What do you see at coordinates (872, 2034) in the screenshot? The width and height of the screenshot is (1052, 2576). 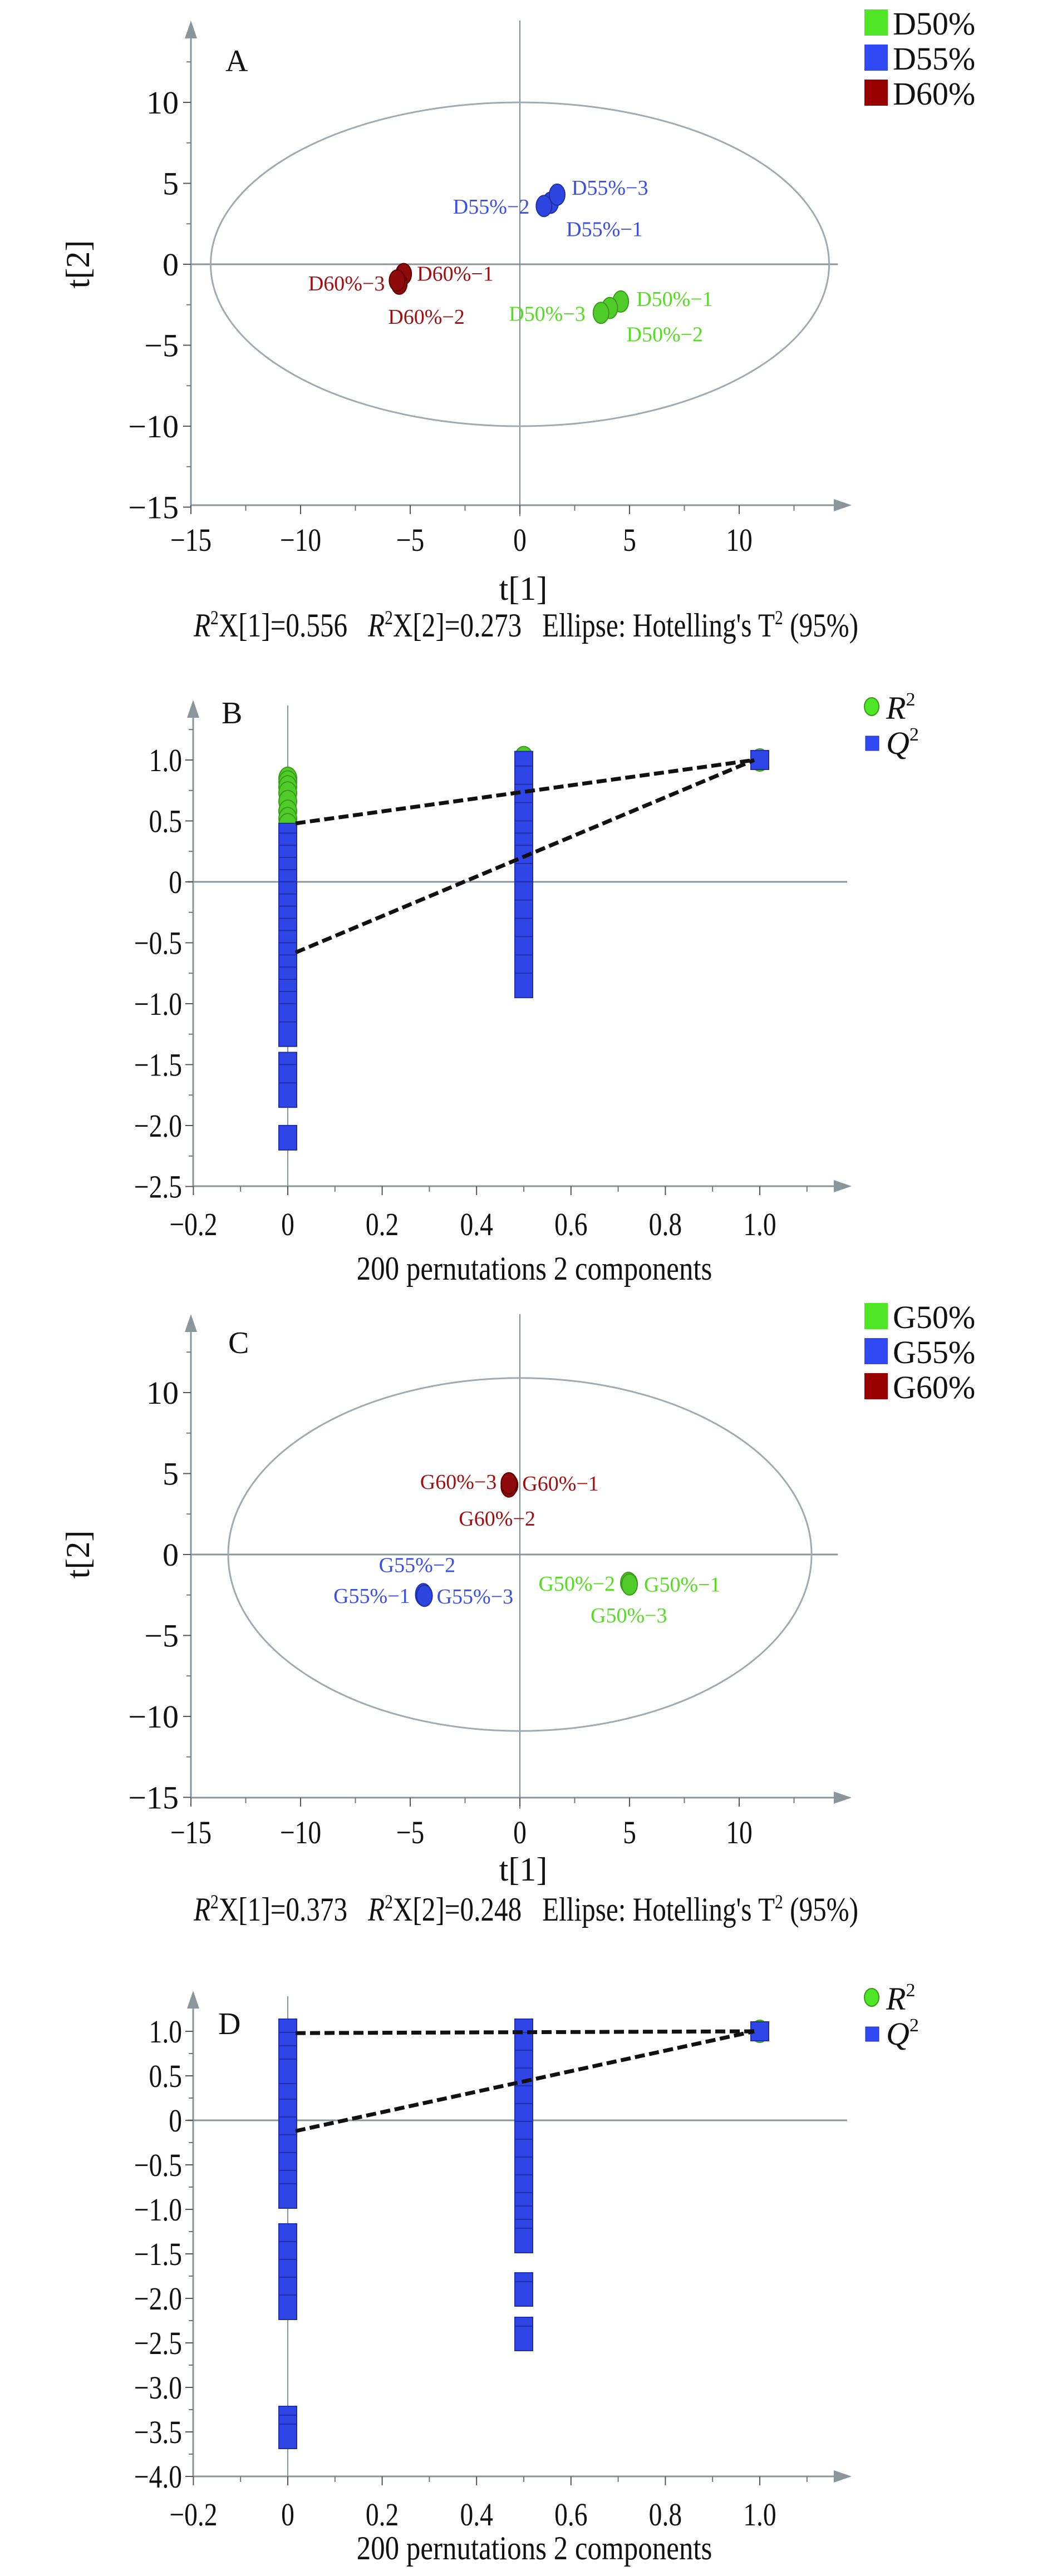 I see `panel-d-legend-q2-icon` at bounding box center [872, 2034].